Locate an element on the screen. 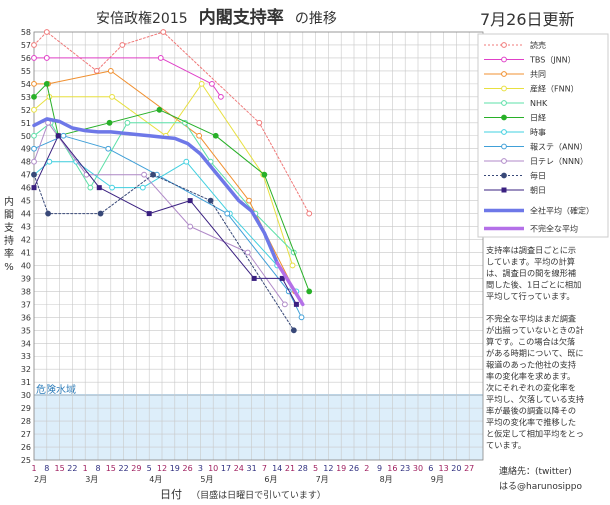 The image size is (610, 505). legend-item-3: 産経（FNN） is located at coordinates (531, 89).